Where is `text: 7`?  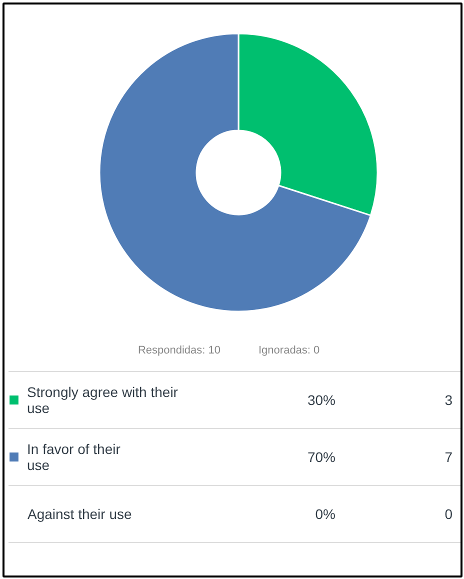
text: 7 is located at coordinates (448, 457).